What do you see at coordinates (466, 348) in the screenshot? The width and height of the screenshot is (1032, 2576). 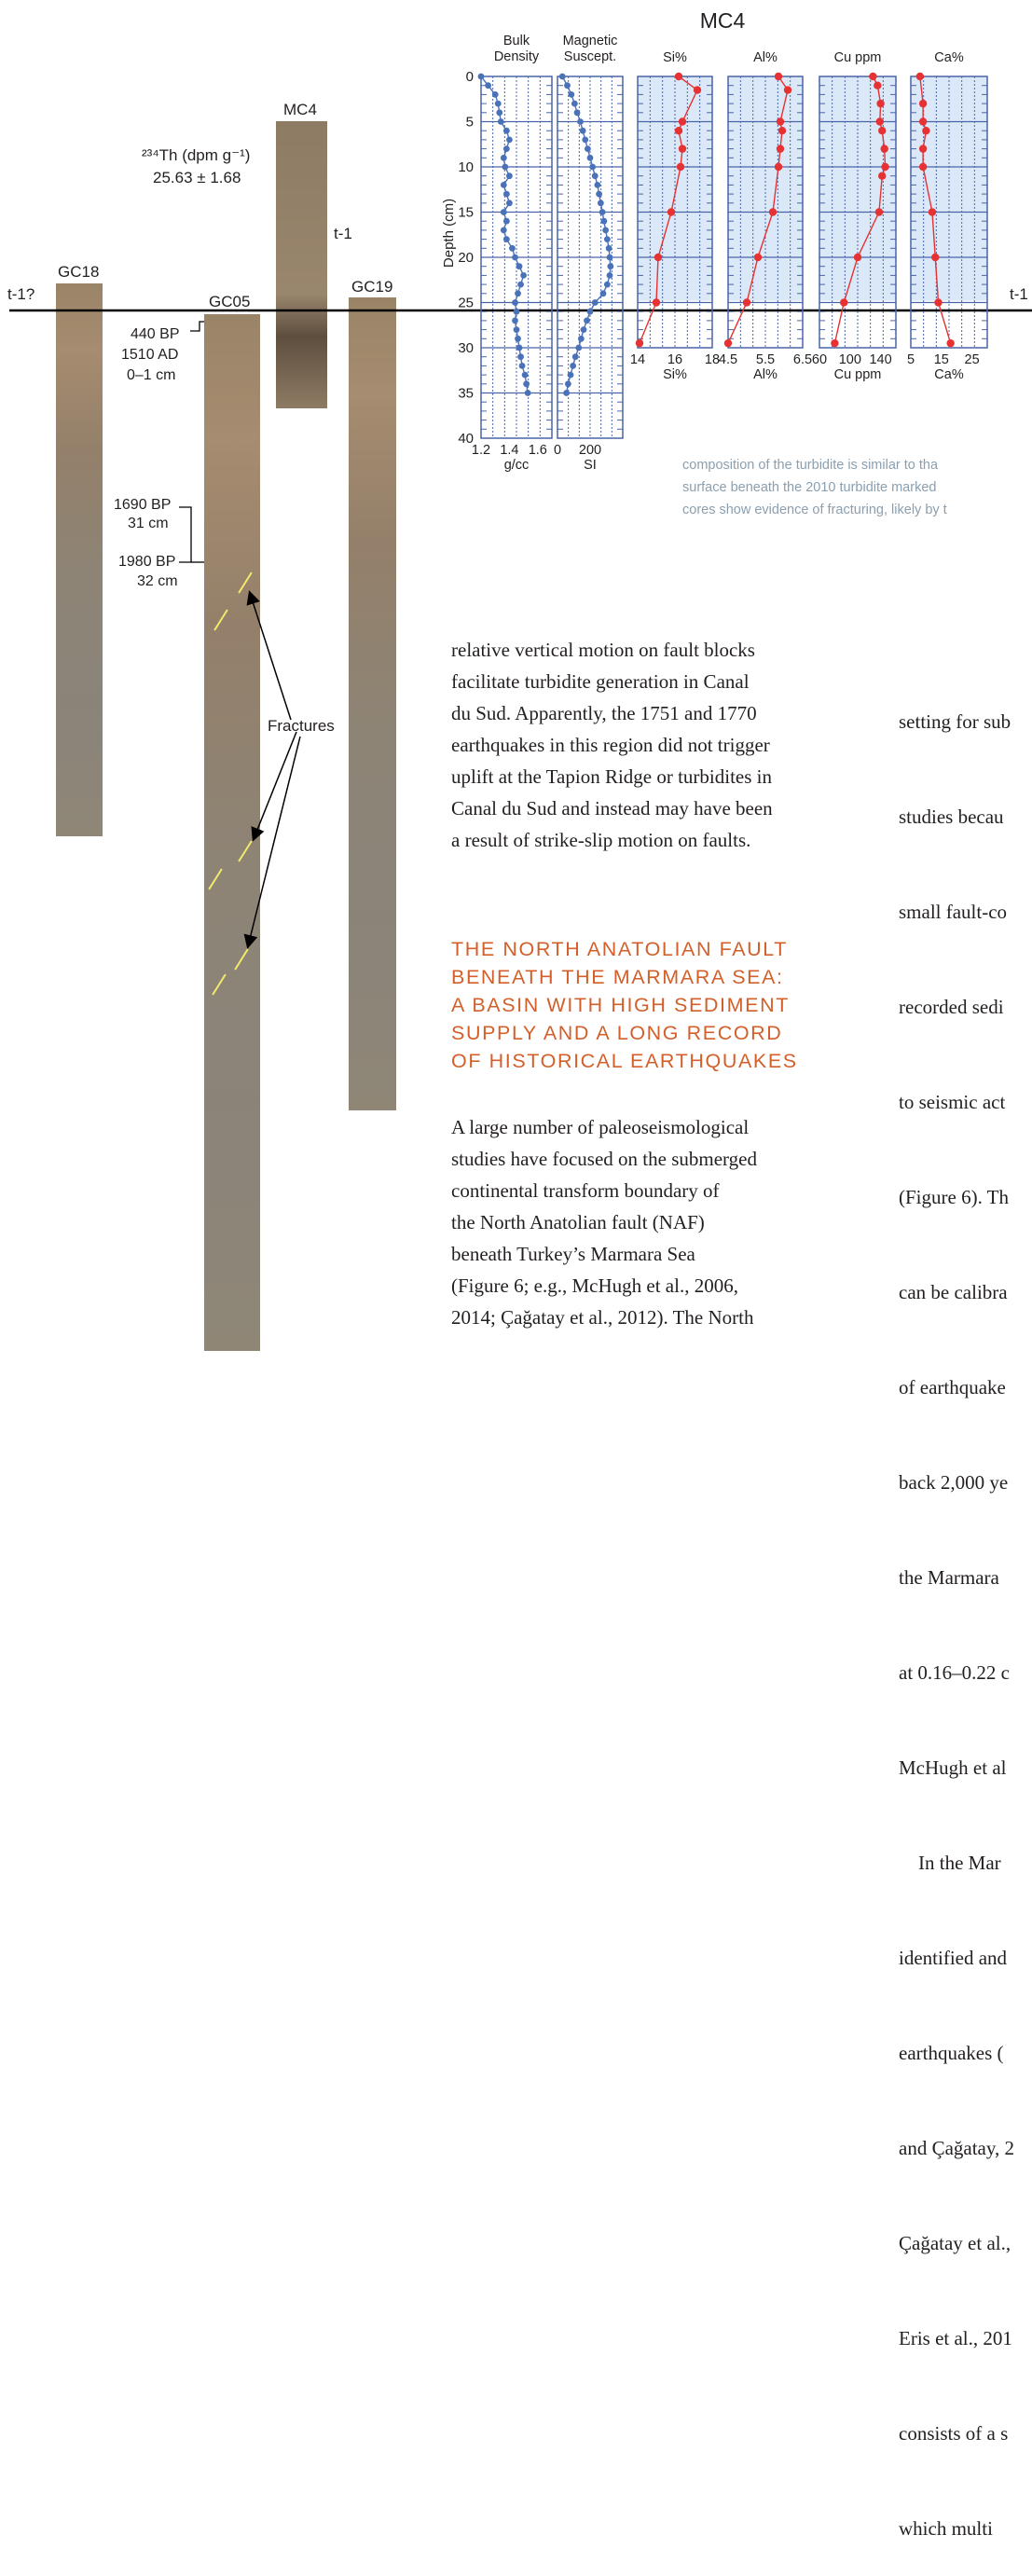 I see `y-tick-label: 30` at bounding box center [466, 348].